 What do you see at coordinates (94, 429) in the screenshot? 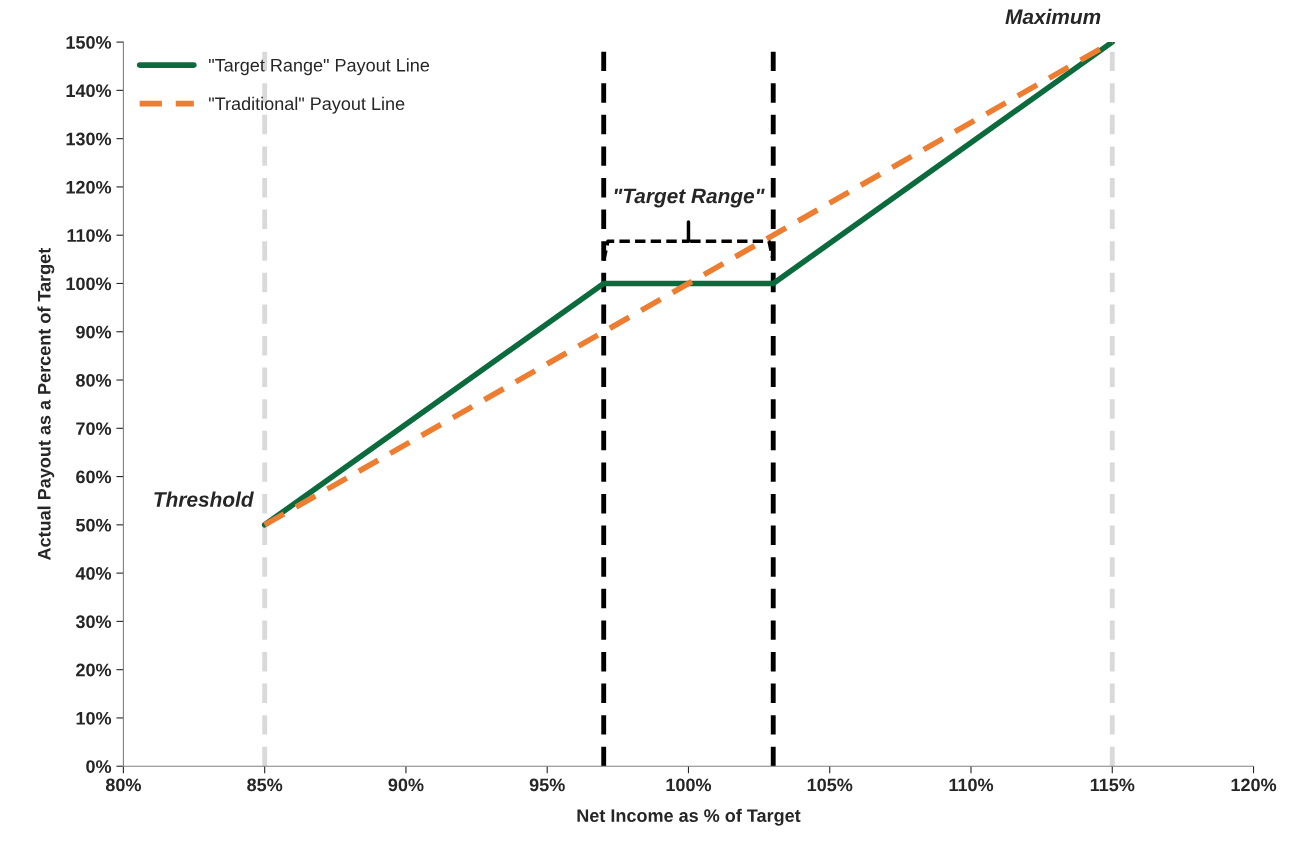
I see `y-tick-label: 70%` at bounding box center [94, 429].